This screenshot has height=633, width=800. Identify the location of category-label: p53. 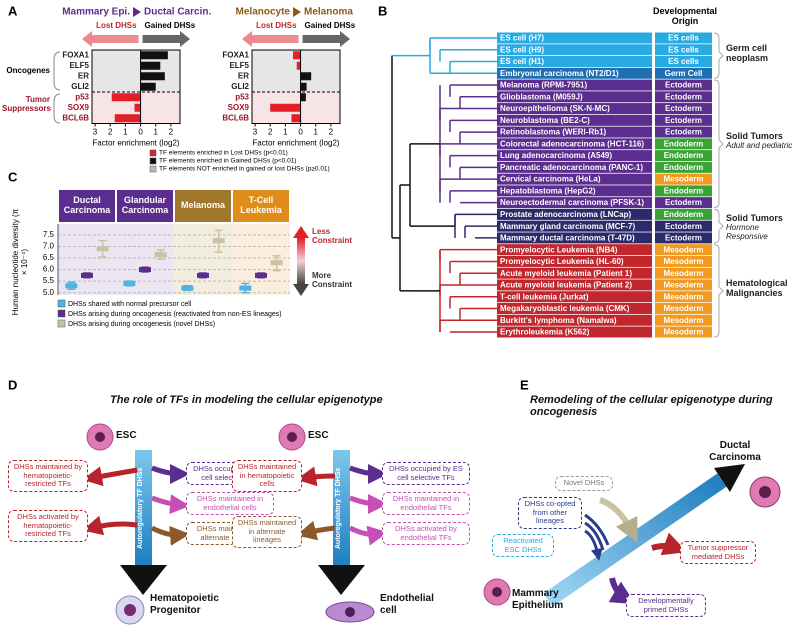
(242, 96).